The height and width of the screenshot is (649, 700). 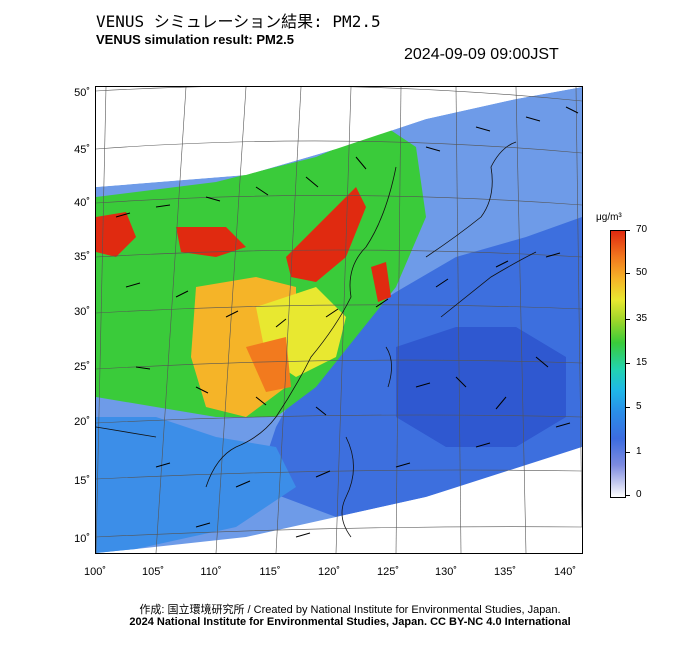 I want to click on lat-label: 25˚, so click(x=82, y=367).